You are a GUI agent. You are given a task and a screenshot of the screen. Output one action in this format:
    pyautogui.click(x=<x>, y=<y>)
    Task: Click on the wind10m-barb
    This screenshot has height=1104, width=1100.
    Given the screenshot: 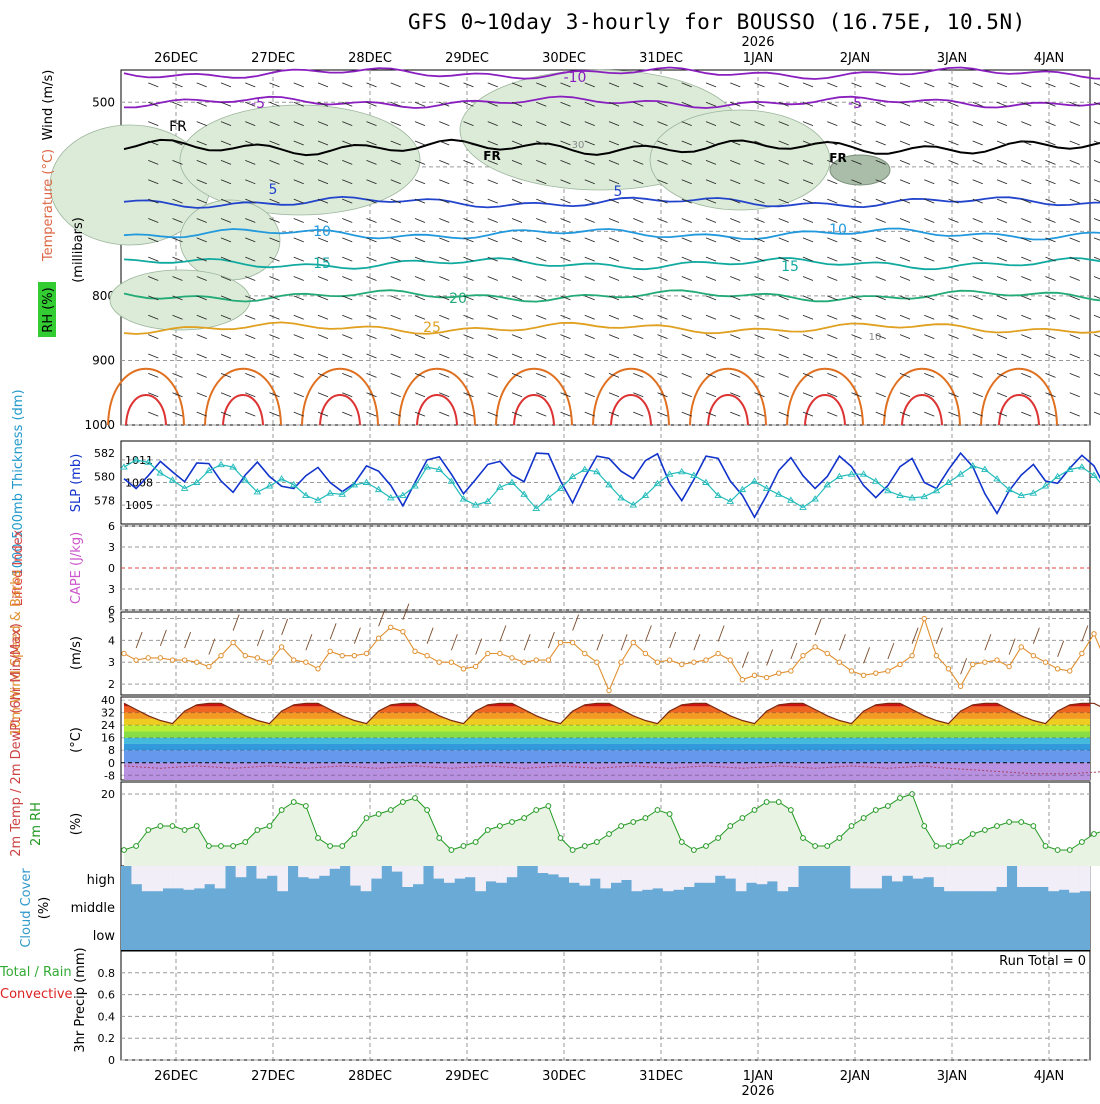 What is the action you would take?
    pyautogui.click(x=939, y=635)
    